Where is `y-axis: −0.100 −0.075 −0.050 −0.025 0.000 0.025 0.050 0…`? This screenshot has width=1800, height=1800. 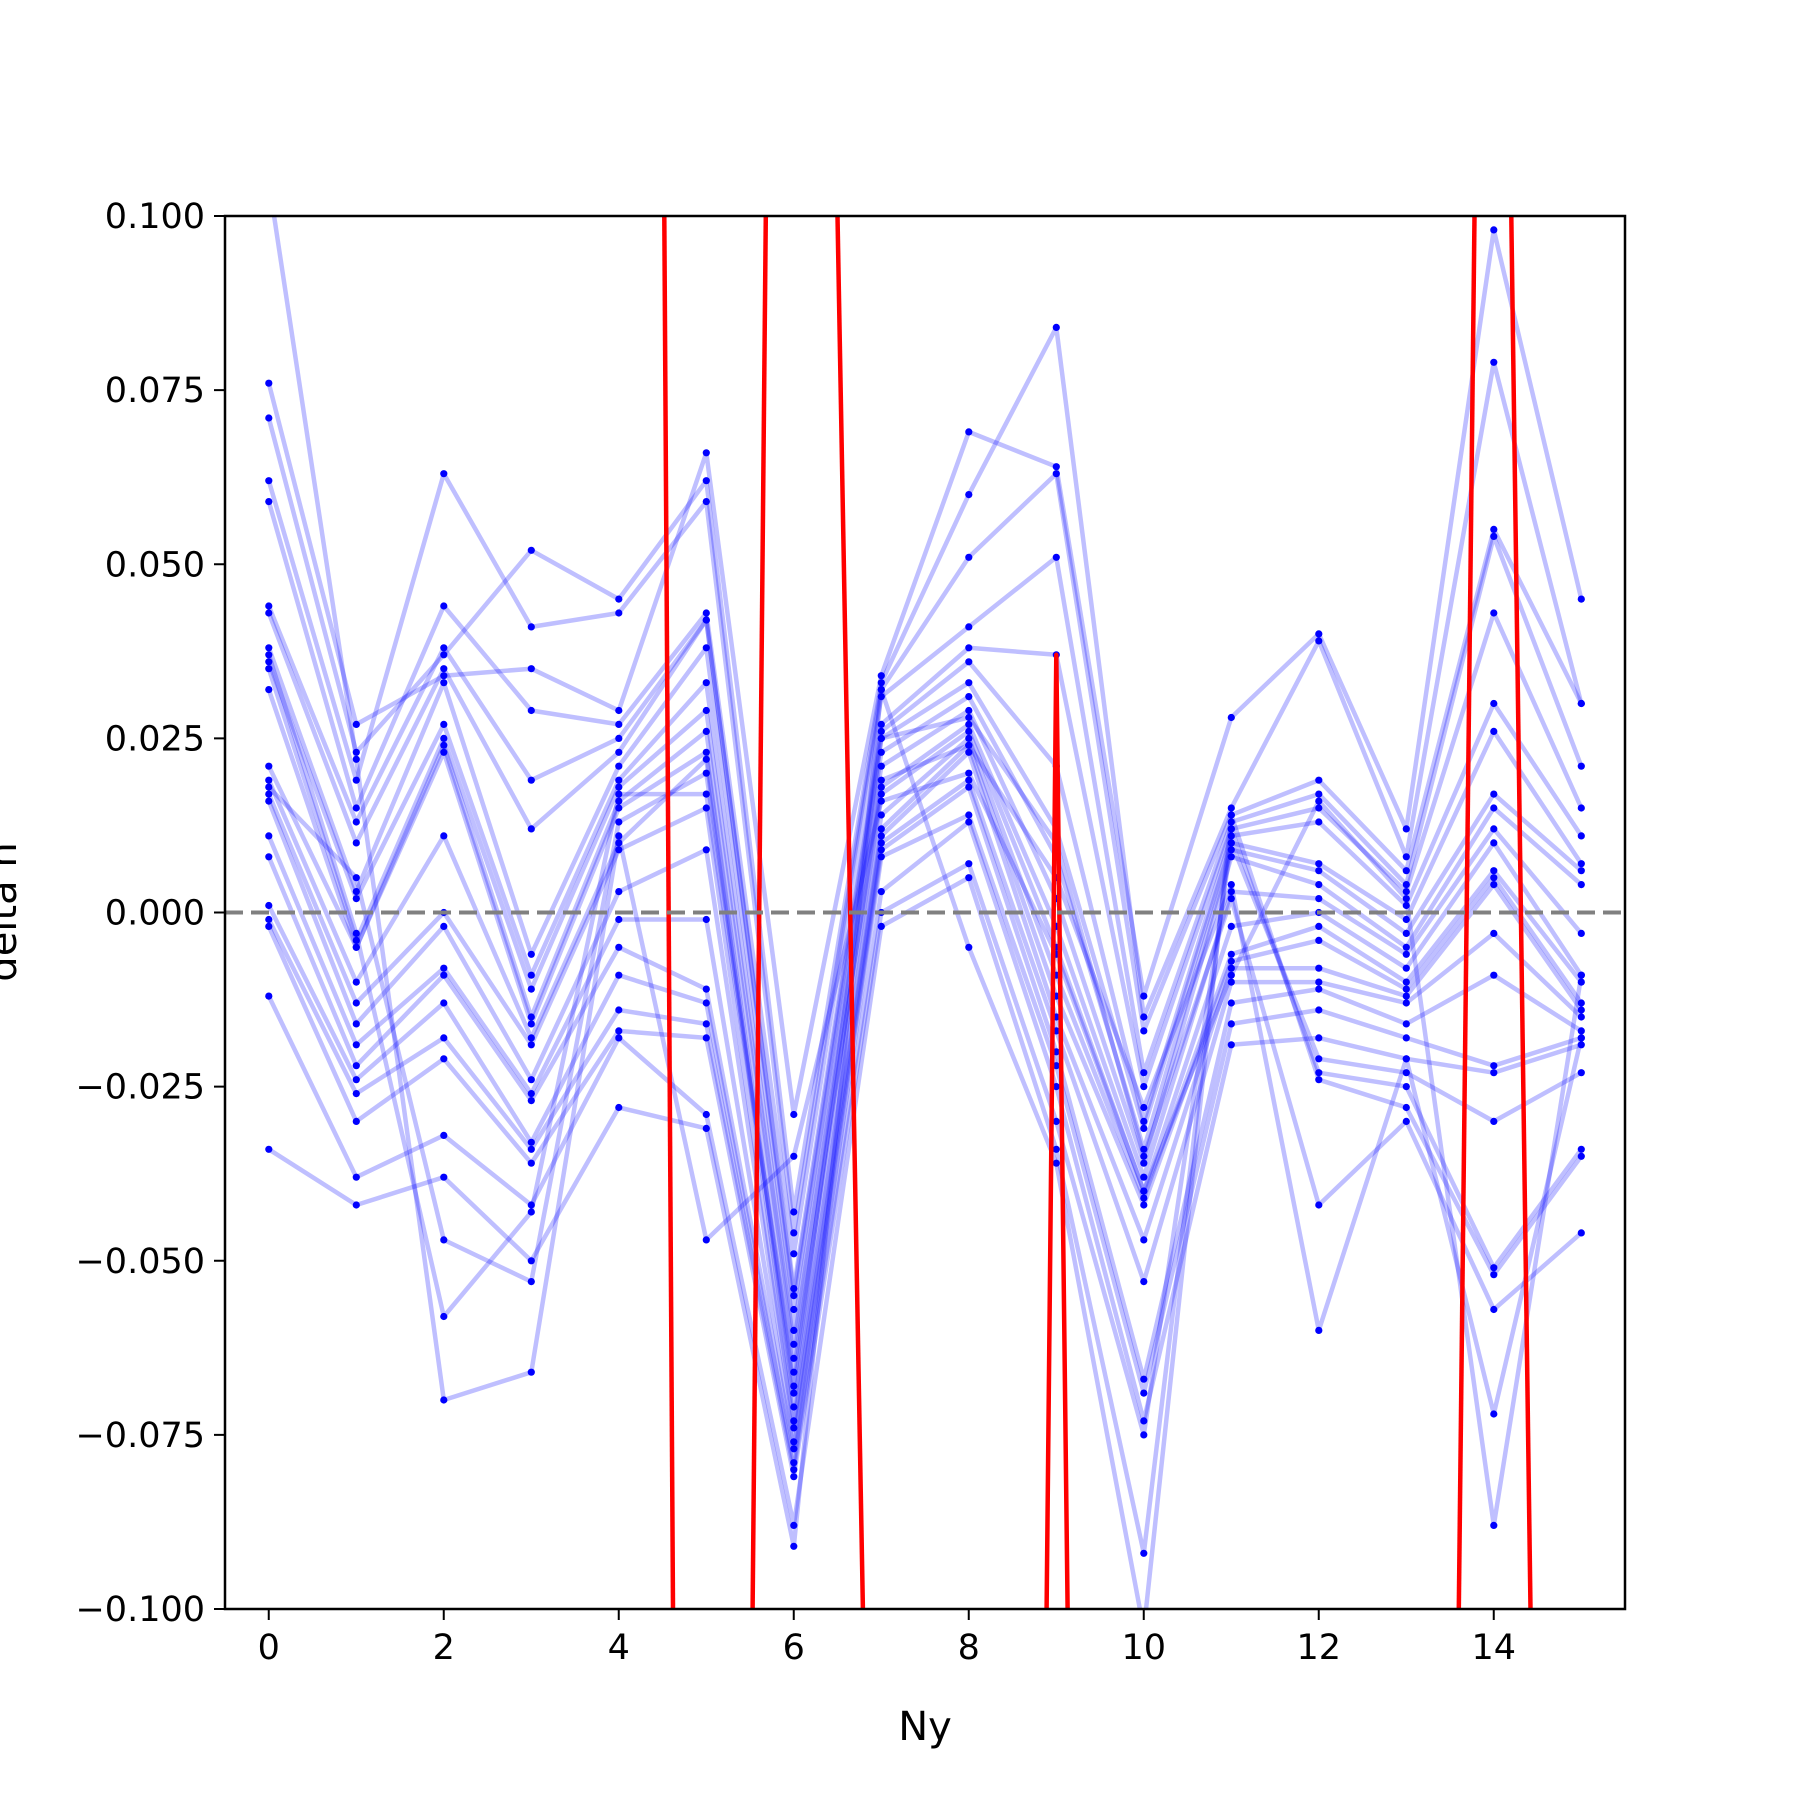
y-axis: −0.100 −0.075 −0.050 −0.025 0.000 0.025 0.050 0… is located at coordinates (150, 913).